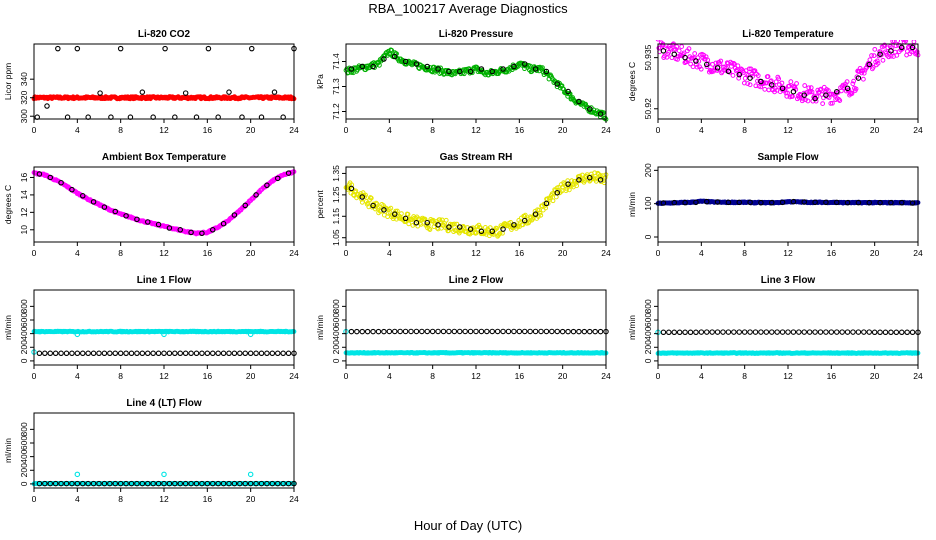 Image resolution: width=936 pixels, height=540 pixels. What do you see at coordinates (24, 360) in the screenshot?
I see `y-tick-label: 0` at bounding box center [24, 360].